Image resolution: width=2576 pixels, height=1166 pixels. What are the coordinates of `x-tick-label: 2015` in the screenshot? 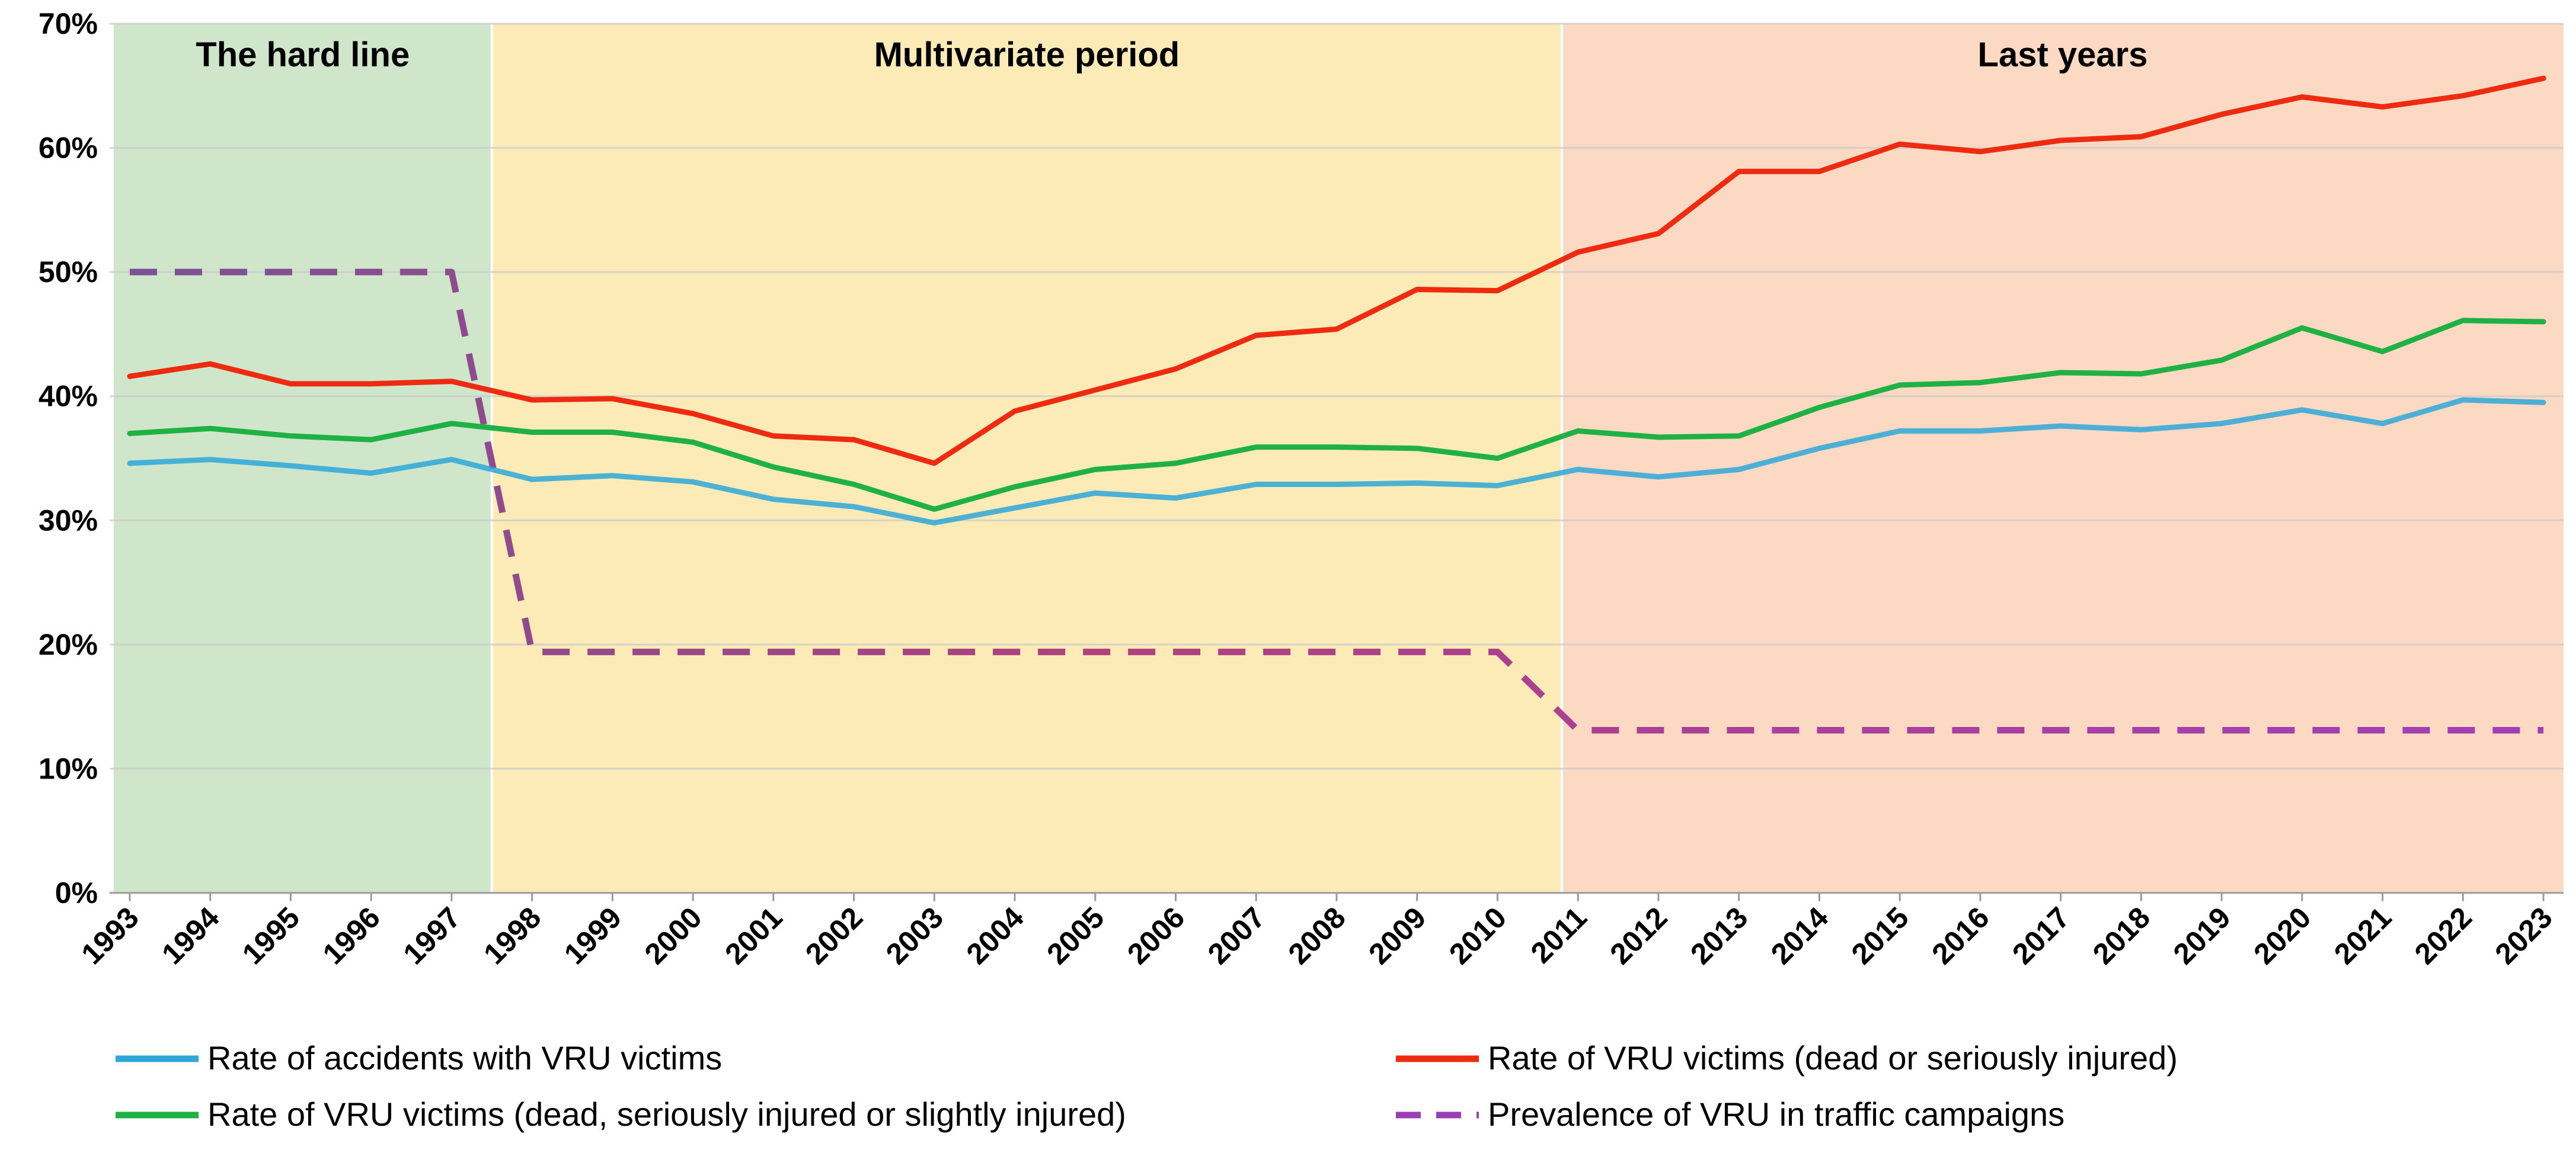 It's located at (1880, 936).